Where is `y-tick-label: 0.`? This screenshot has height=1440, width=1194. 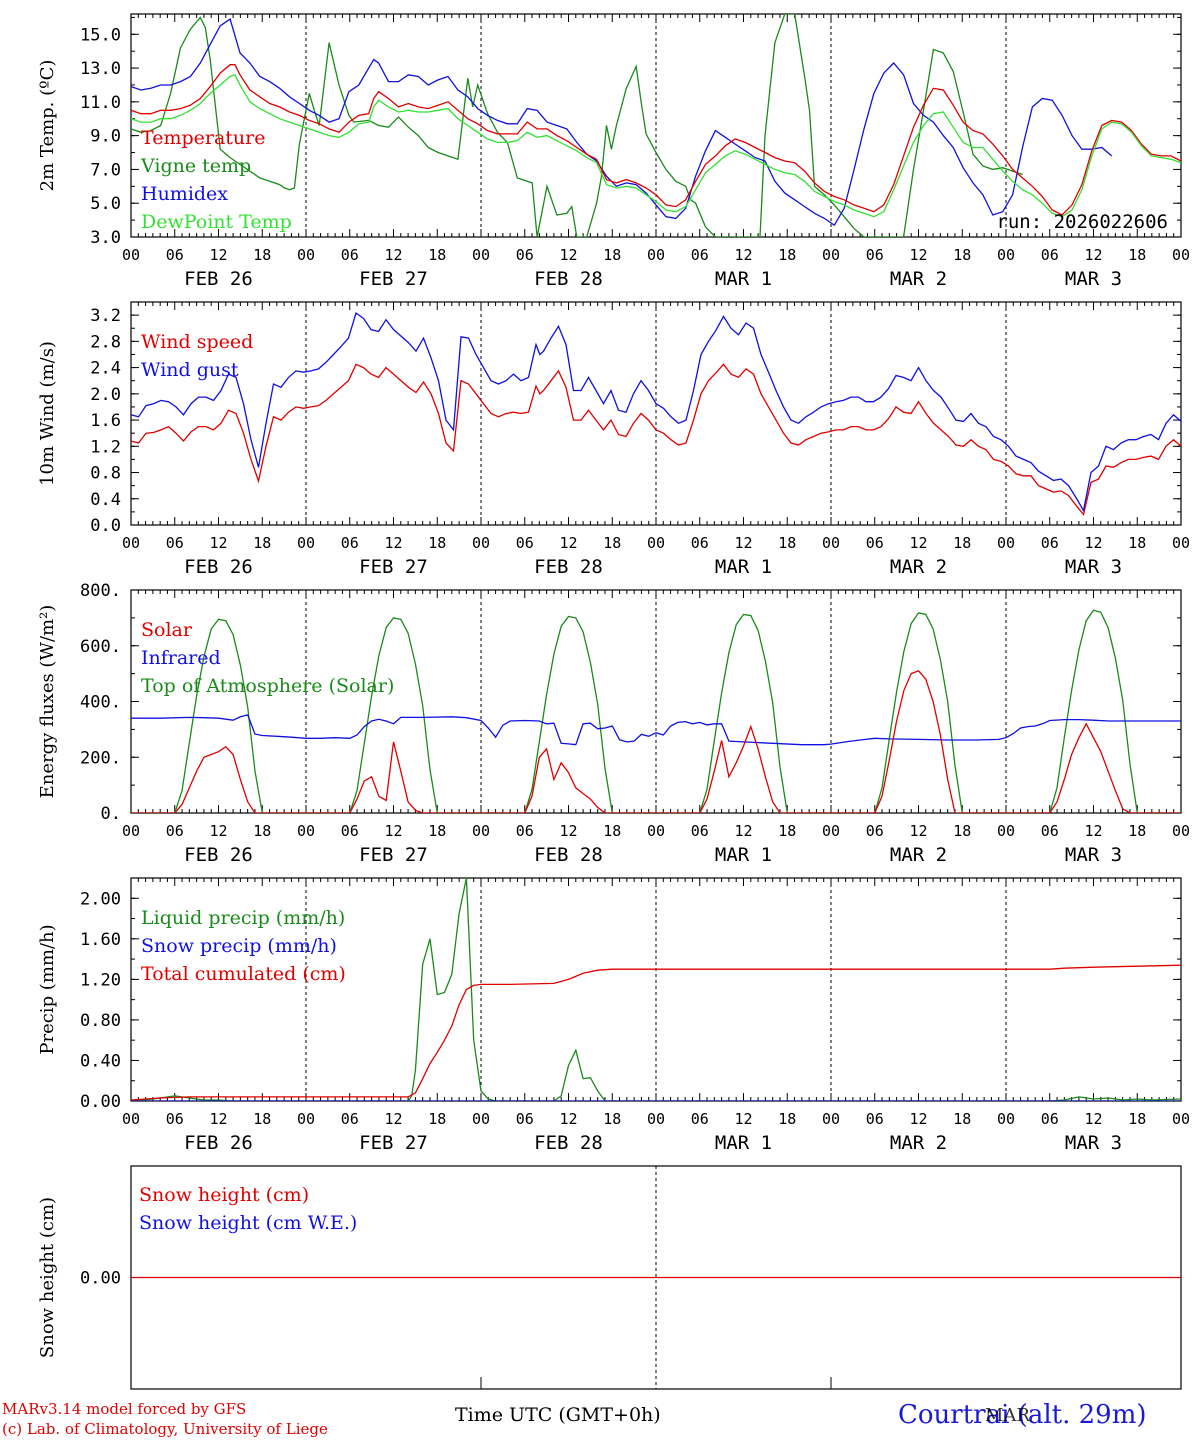 y-tick-label: 0. is located at coordinates (111, 814).